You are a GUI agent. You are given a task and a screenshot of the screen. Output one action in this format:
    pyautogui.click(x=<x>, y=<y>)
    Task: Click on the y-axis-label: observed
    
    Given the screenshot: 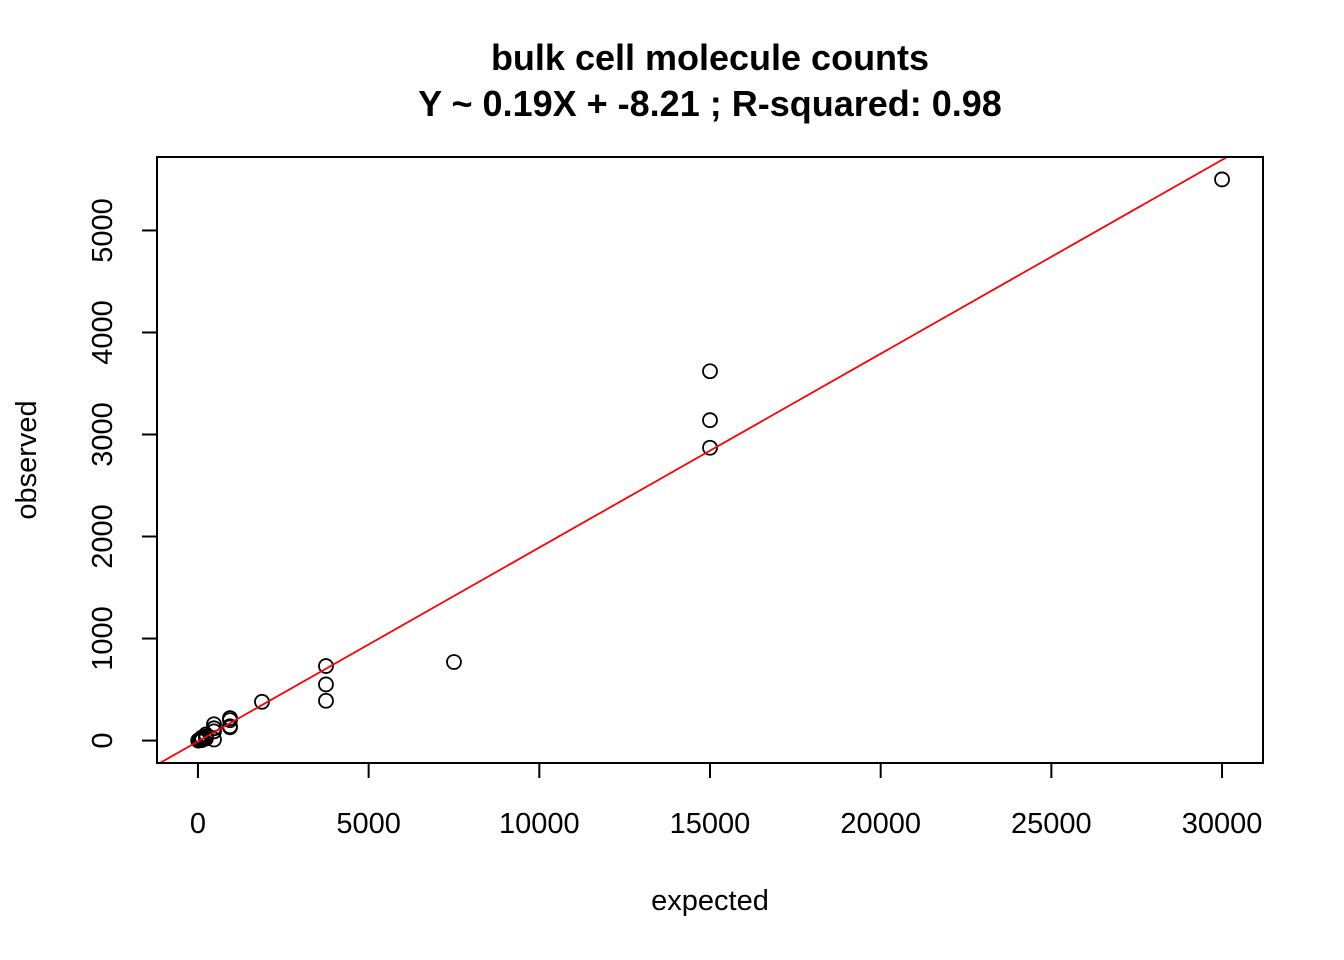 What is the action you would take?
    pyautogui.click(x=27, y=459)
    